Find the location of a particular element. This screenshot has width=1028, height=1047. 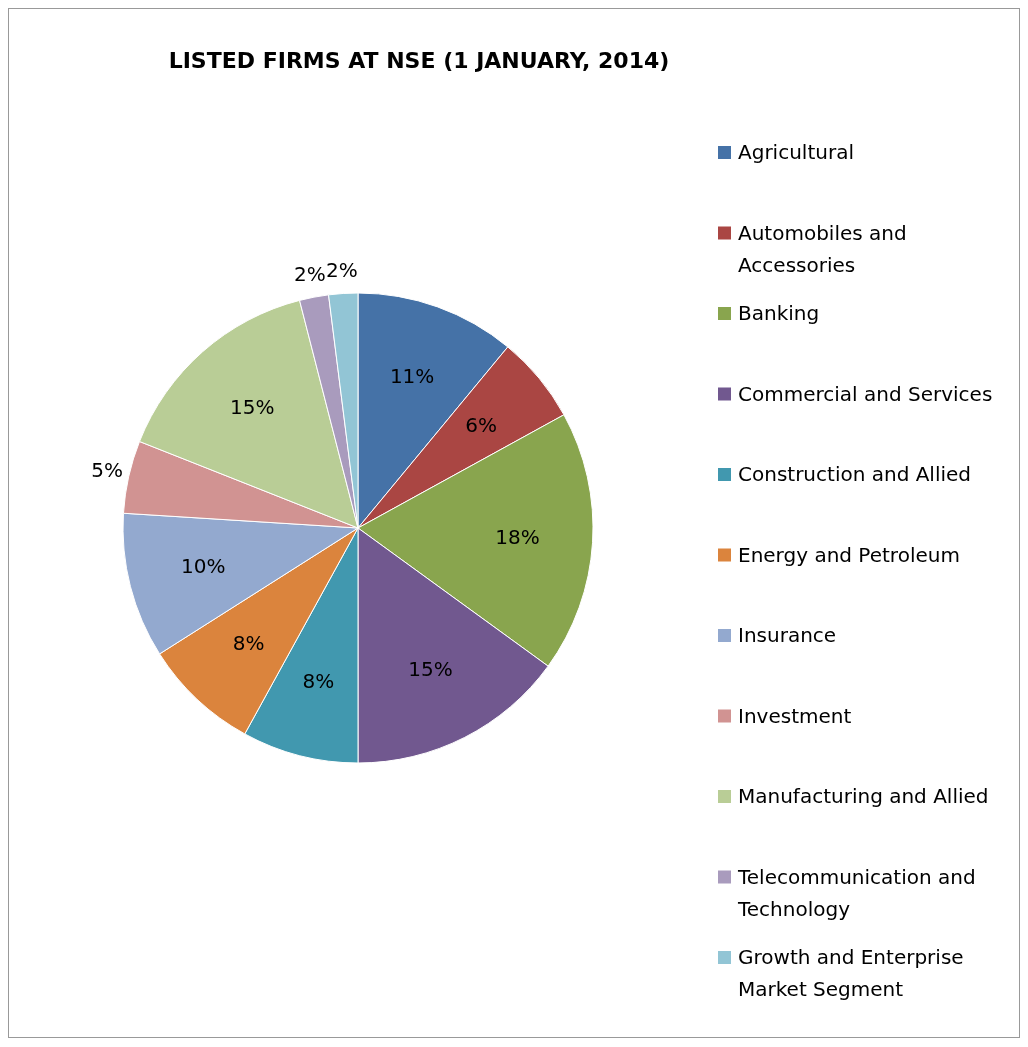

legend-label: Growth and Enterprise Market Segment is located at coordinates (851, 972).